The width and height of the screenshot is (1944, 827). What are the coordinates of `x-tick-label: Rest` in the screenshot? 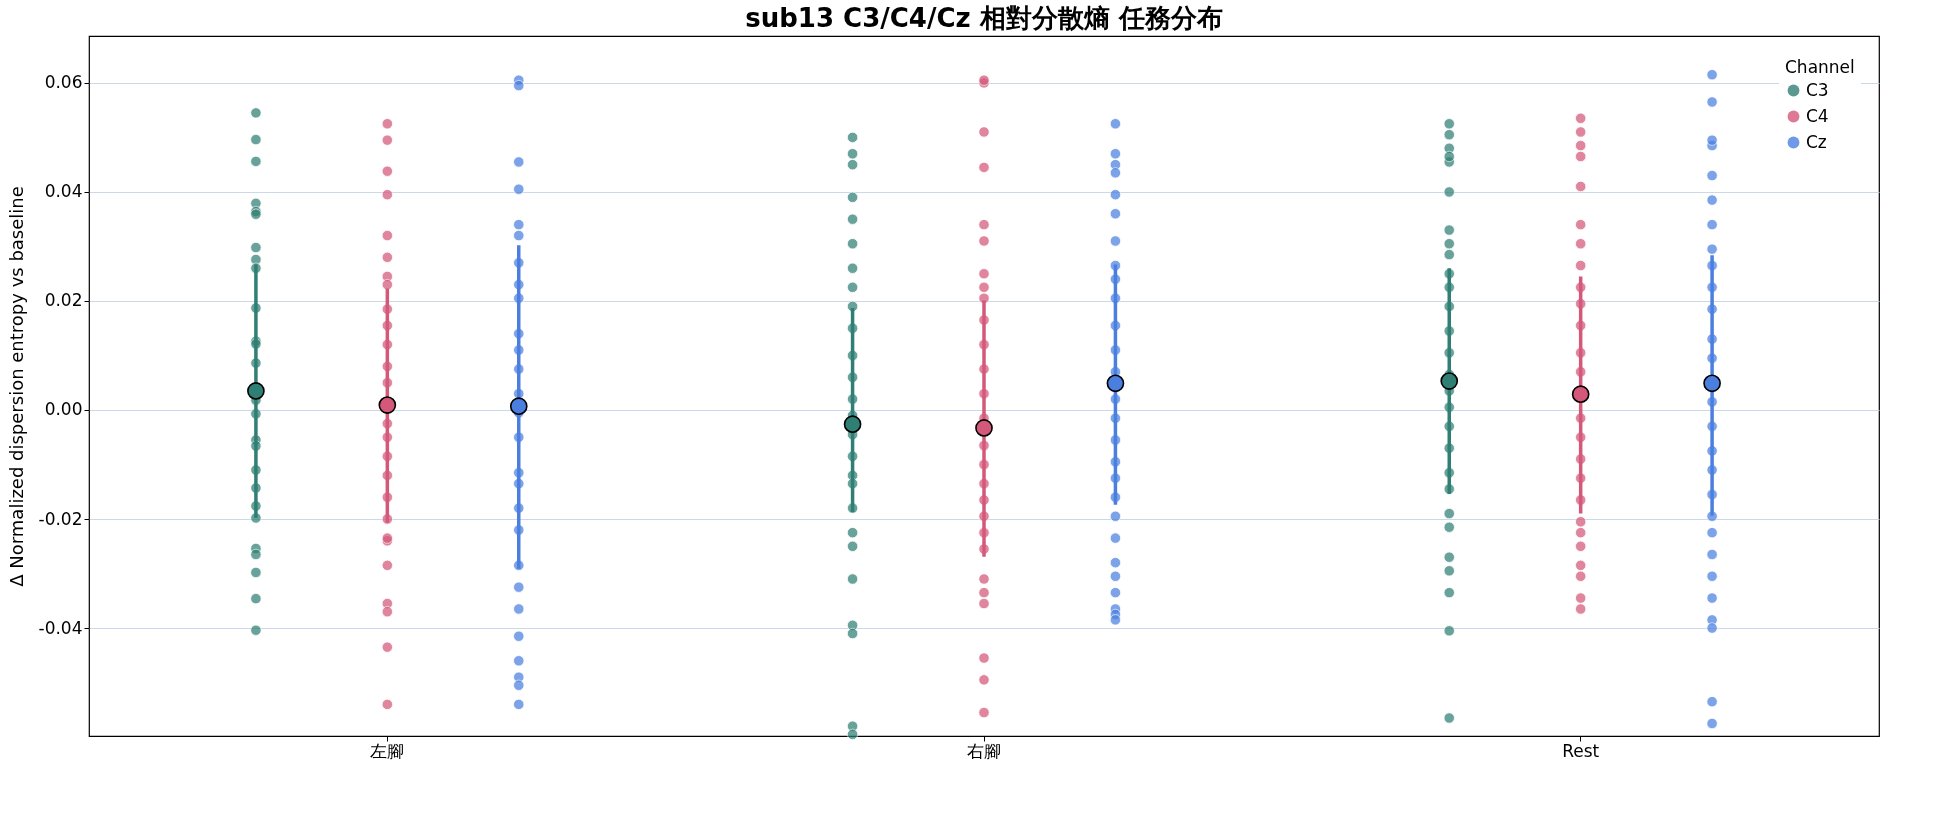 It's located at (1581, 750).